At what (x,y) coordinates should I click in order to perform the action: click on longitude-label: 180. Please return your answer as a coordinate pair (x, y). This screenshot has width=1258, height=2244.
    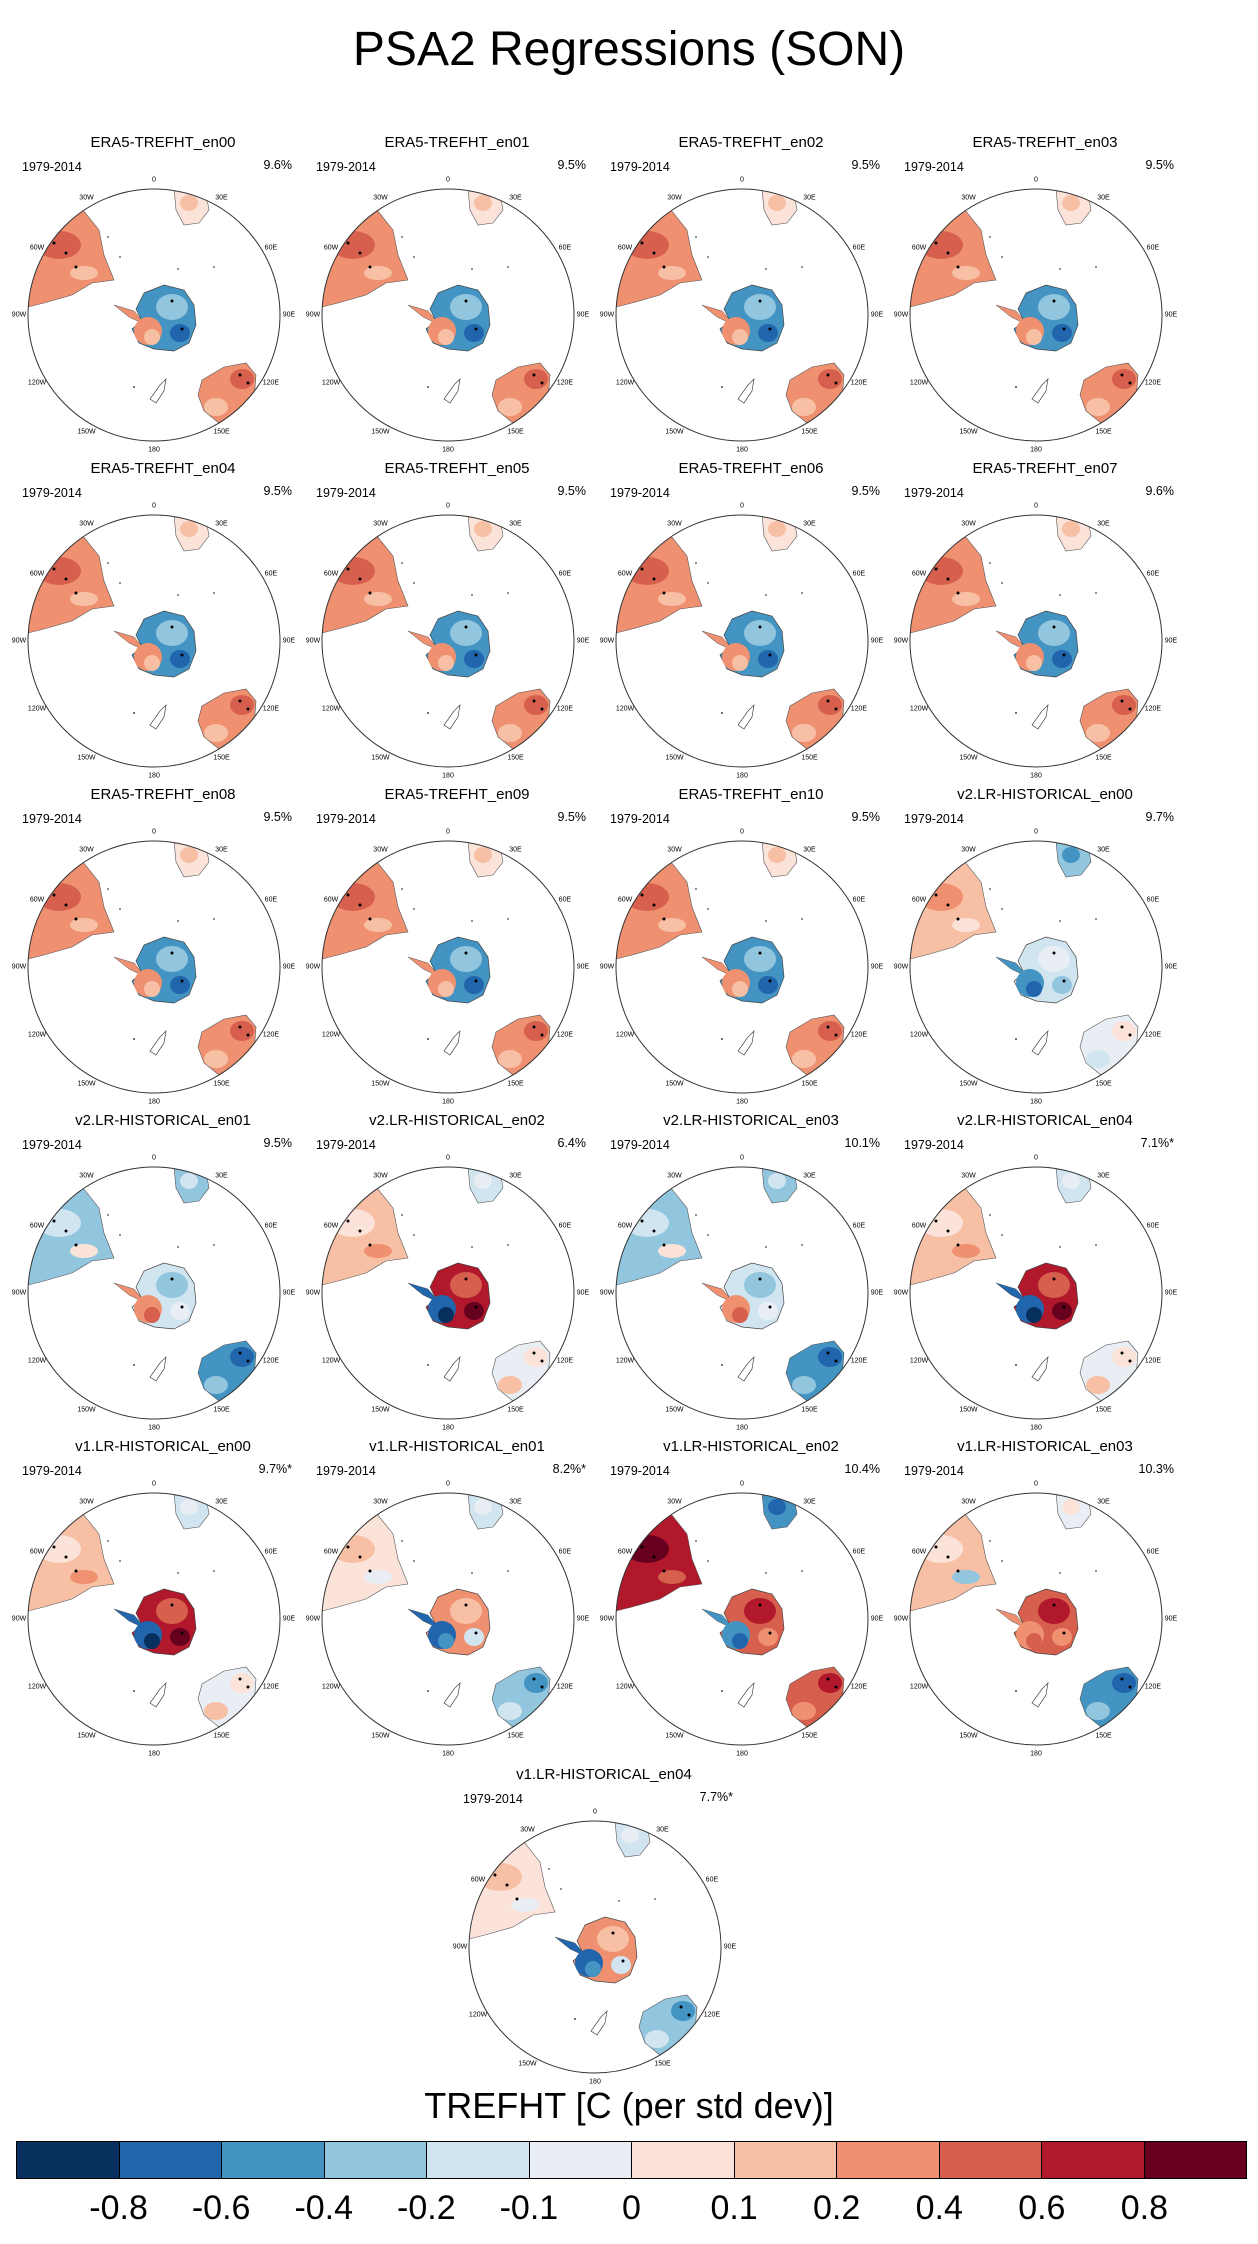
    Looking at the image, I should click on (448, 1428).